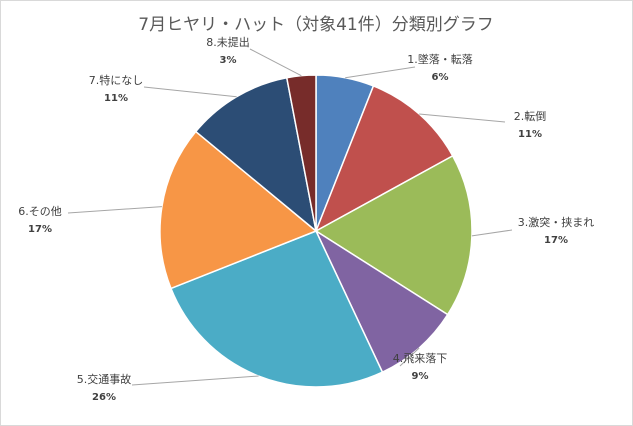 This screenshot has height=426, width=633. What do you see at coordinates (104, 397) in the screenshot?
I see `data-label-percent-5: 26%` at bounding box center [104, 397].